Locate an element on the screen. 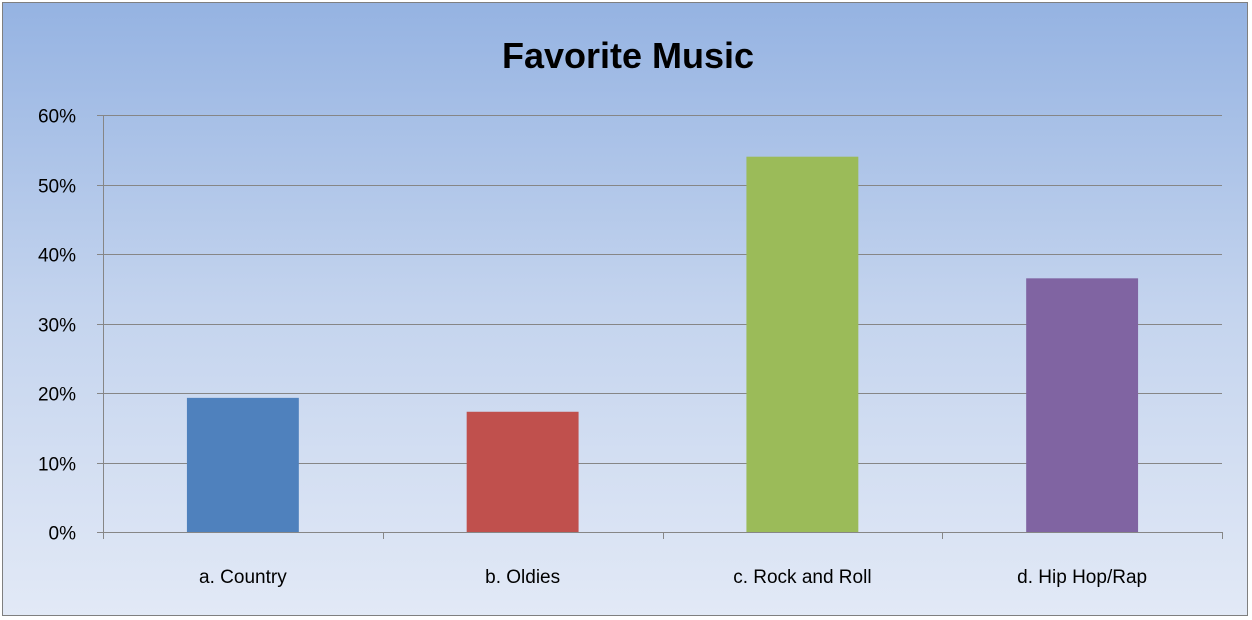 This screenshot has width=1252, height=620. y-axis-tick-labels: 0% 10% 20% 30% 40% 50% 60% is located at coordinates (57, 326).